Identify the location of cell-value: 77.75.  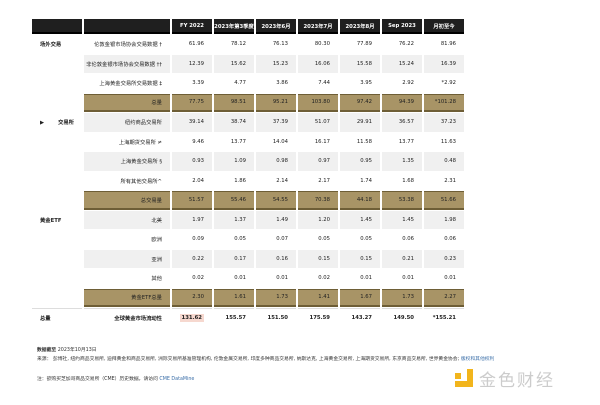
(191, 102).